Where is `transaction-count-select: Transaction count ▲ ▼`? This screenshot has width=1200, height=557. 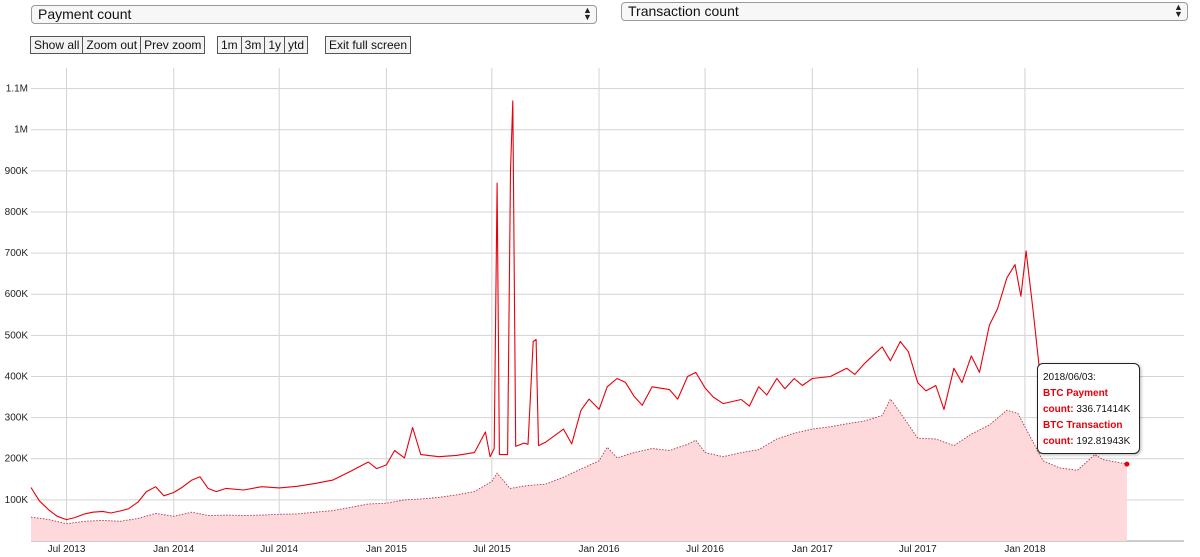
transaction-count-select: Transaction count ▲ ▼ is located at coordinates (904, 11).